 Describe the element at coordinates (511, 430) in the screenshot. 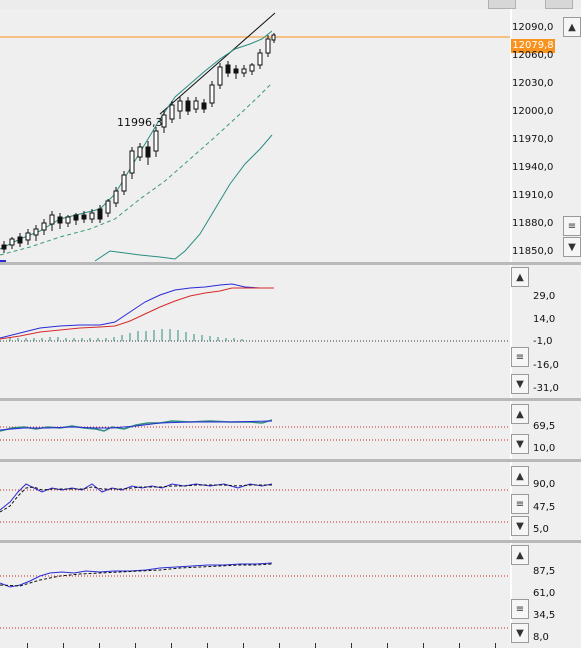

I see `indicator-2-axis-divider` at that location.